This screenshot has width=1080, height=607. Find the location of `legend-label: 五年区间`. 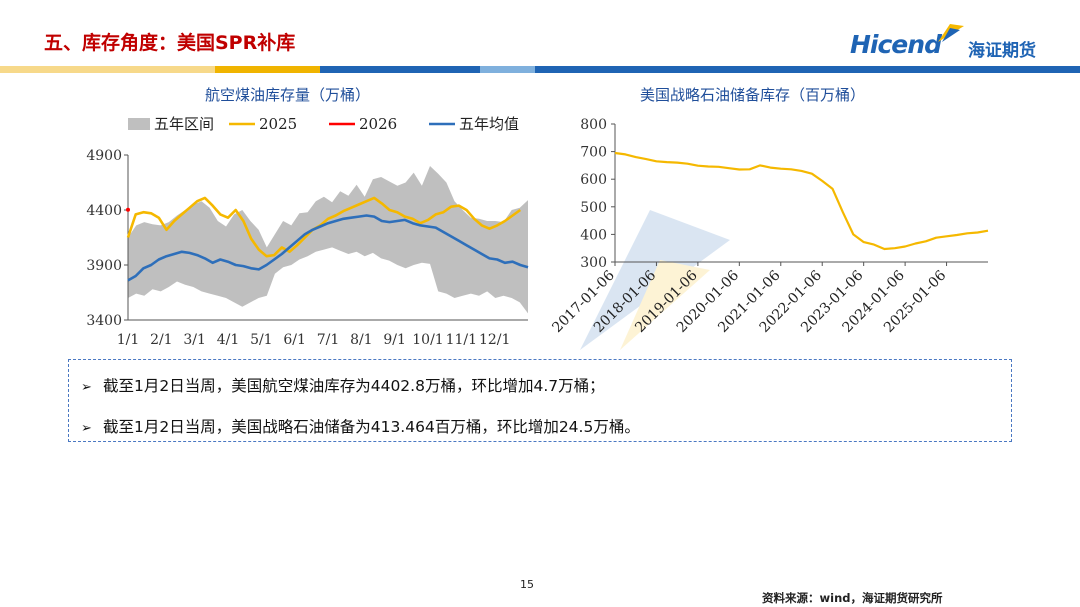

legend-label: 五年区间 is located at coordinates (184, 124).